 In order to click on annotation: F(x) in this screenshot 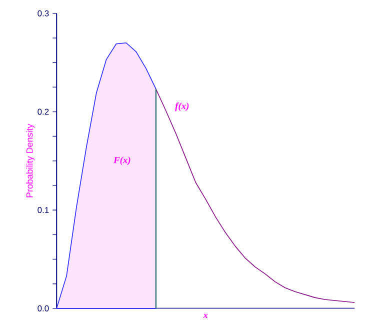, I will do `click(121, 161)`.